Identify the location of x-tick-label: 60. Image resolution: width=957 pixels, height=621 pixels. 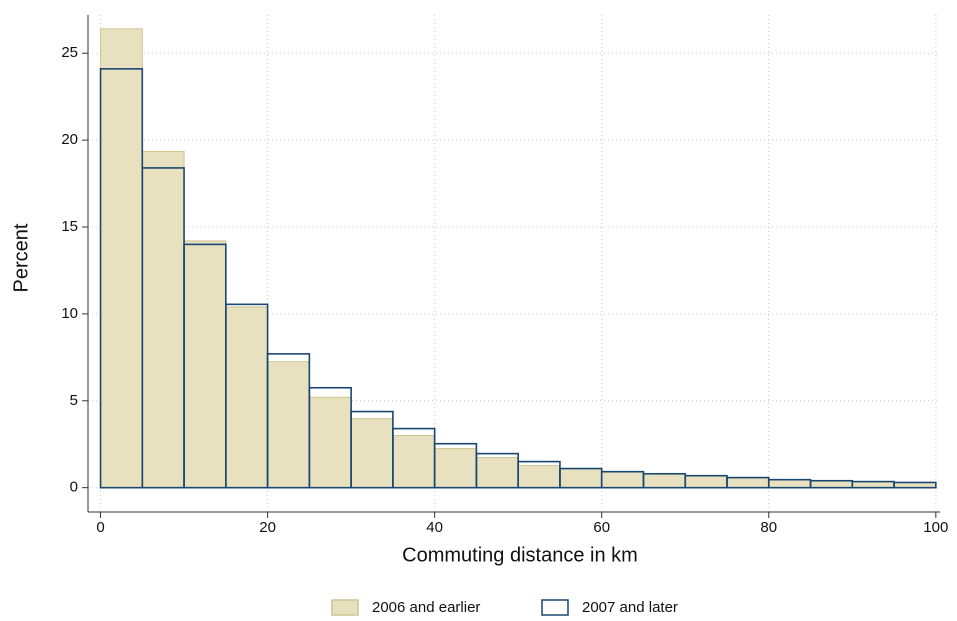
(601, 527).